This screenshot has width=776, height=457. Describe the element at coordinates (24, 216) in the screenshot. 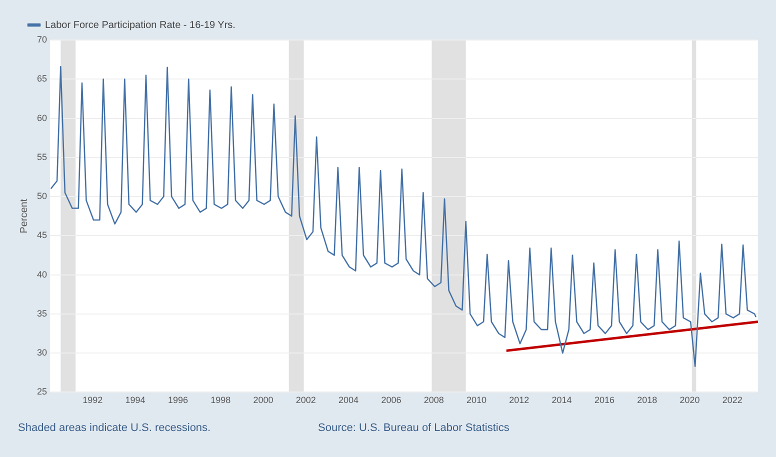

I see `y-axis-title: Percent` at that location.